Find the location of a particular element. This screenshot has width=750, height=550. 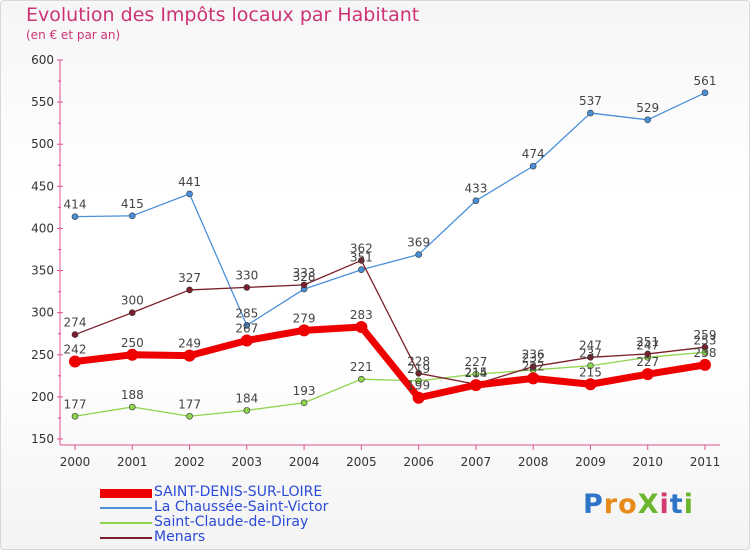

data-label: 214 is located at coordinates (475, 373).